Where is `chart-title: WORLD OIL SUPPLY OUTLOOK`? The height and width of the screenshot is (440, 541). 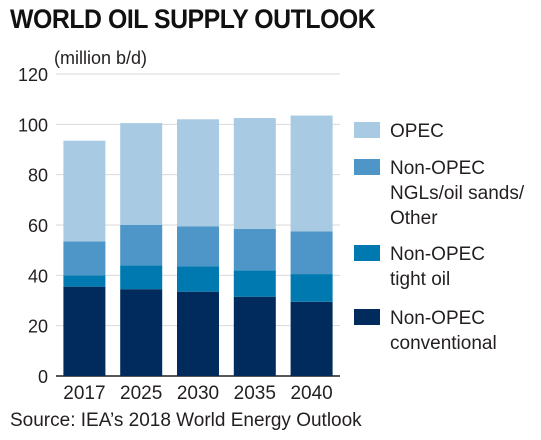 chart-title: WORLD OIL SUPPLY OUTLOOK is located at coordinates (193, 19).